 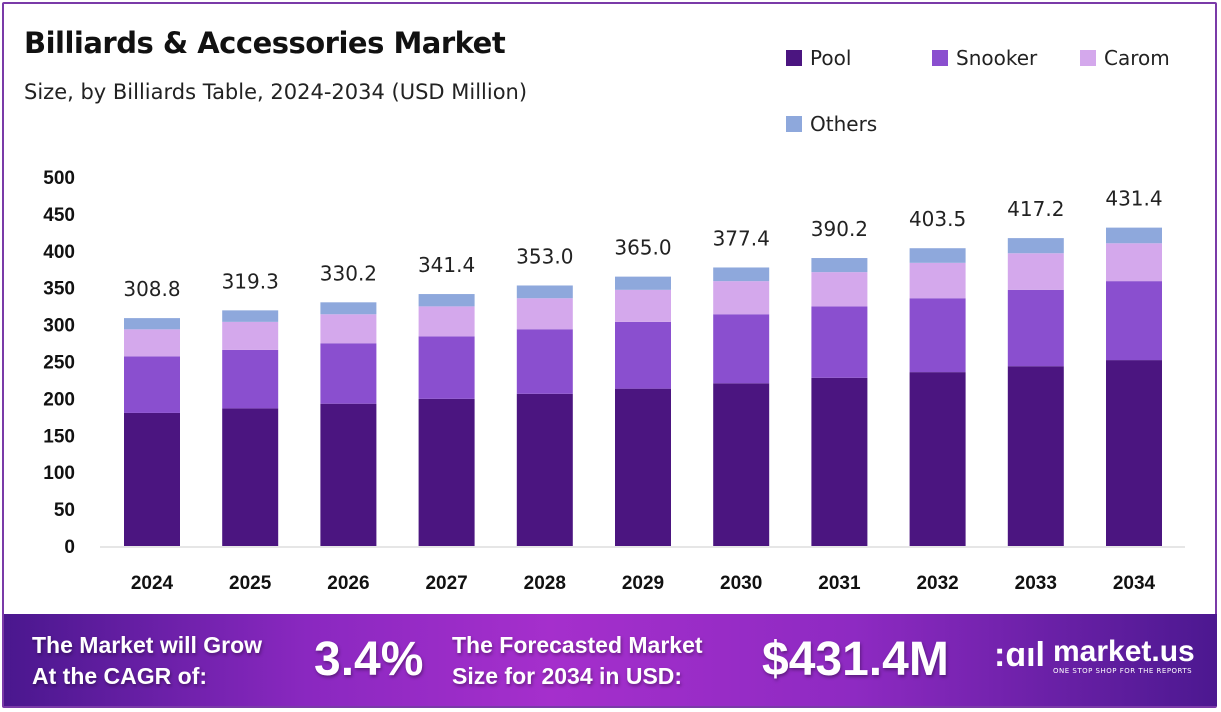 What do you see at coordinates (250, 281) in the screenshot?
I see `total-label: 319.3` at bounding box center [250, 281].